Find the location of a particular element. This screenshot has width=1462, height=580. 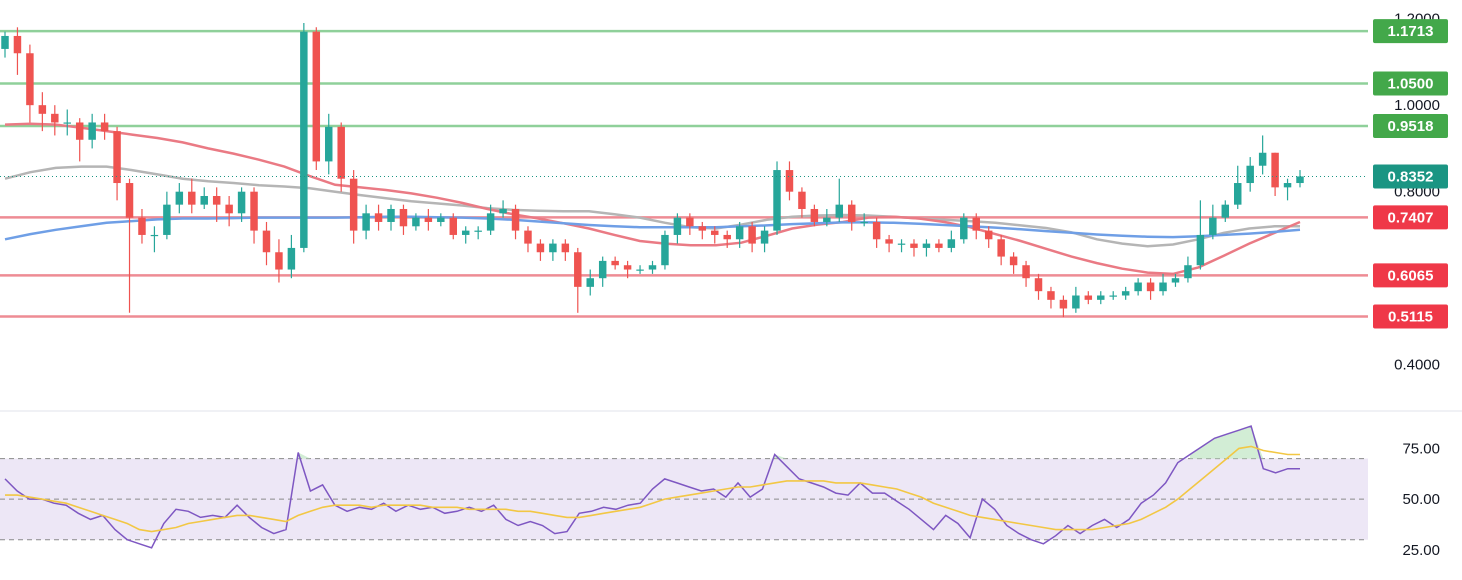

current-price-tag-bg is located at coordinates (1410, 176).